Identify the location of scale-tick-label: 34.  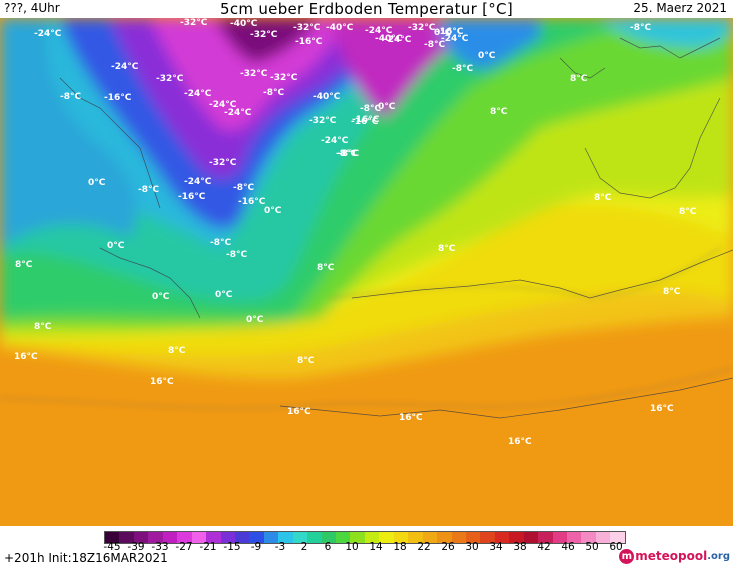
(496, 547).